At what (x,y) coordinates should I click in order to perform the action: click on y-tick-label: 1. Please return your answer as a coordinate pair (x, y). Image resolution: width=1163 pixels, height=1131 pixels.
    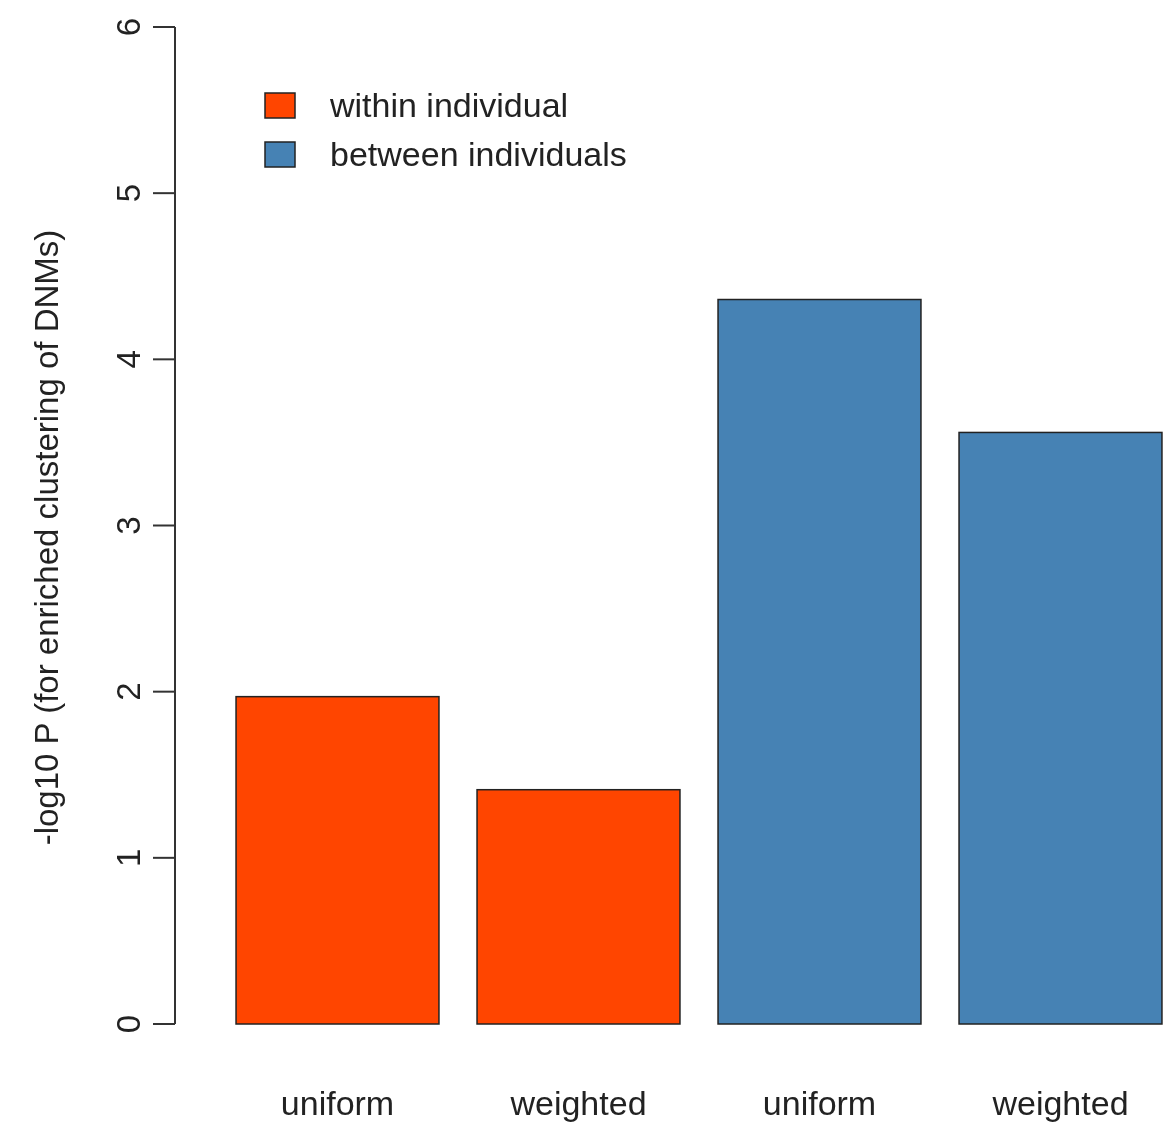
    Looking at the image, I should click on (128, 858).